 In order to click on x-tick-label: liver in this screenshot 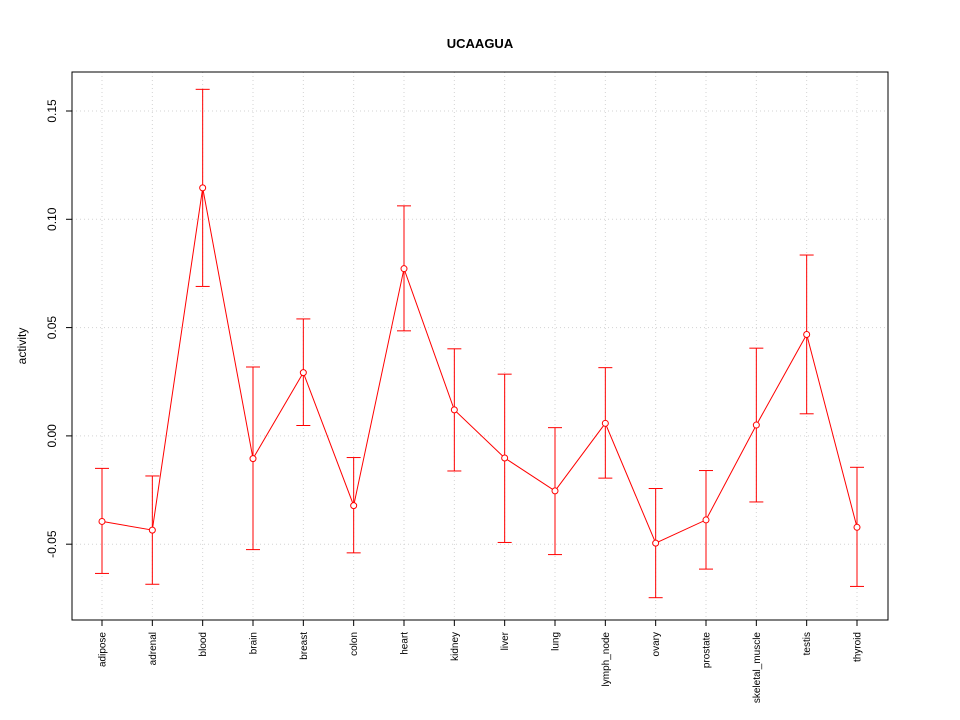, I will do `click(505, 640)`.